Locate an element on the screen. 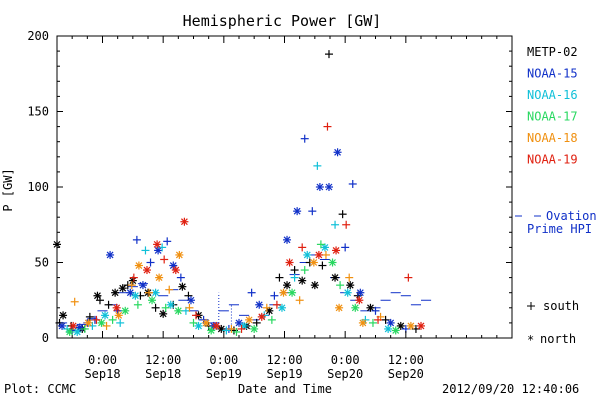 The width and height of the screenshot is (600, 400). y-tick-label: 200 is located at coordinates (38, 36).